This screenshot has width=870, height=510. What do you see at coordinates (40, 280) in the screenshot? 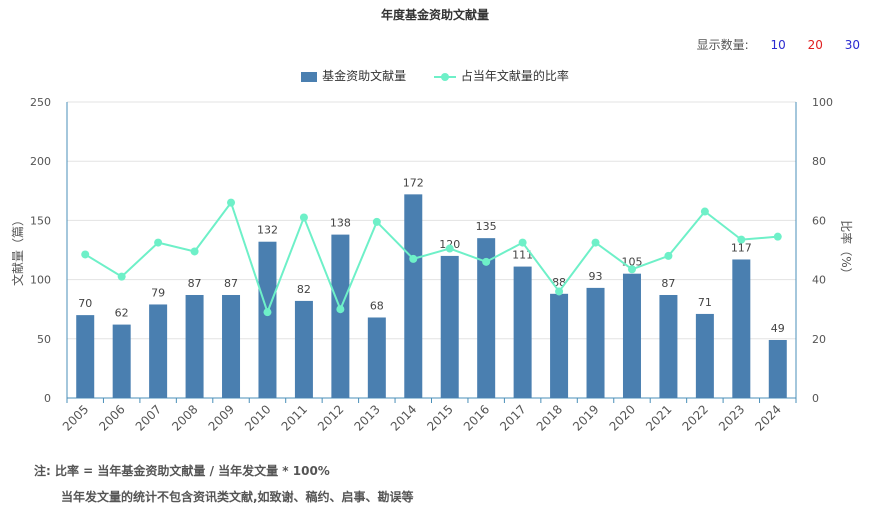
I see `y-tick-label: 100` at bounding box center [40, 280].